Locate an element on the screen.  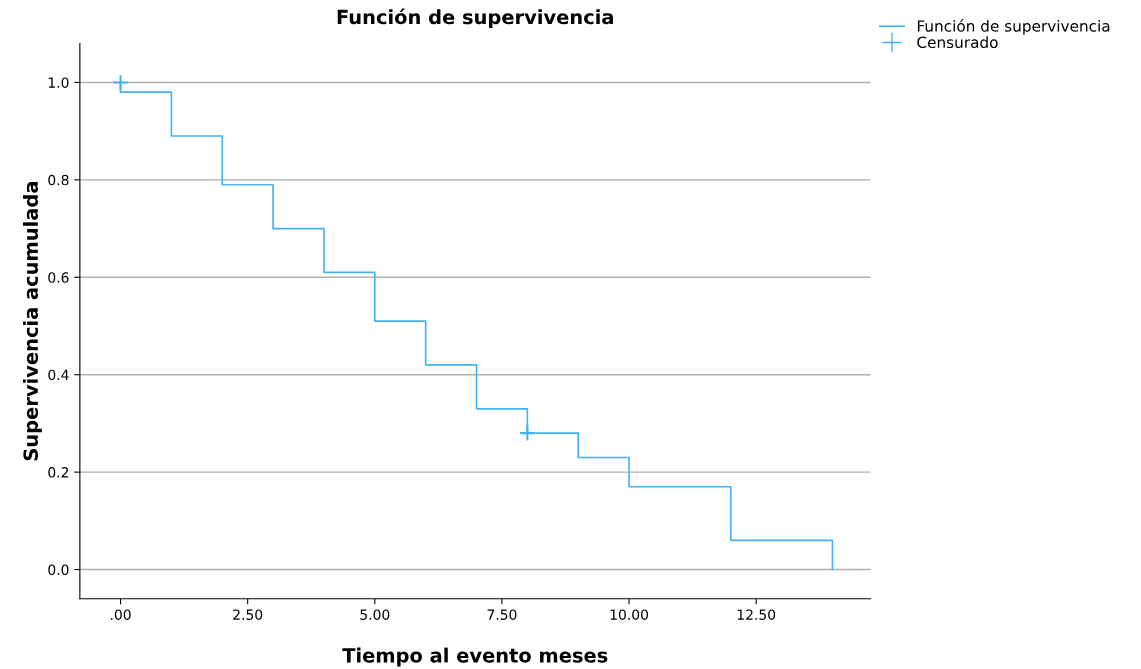
y-tick-label: 0.0 is located at coordinates (58, 569).